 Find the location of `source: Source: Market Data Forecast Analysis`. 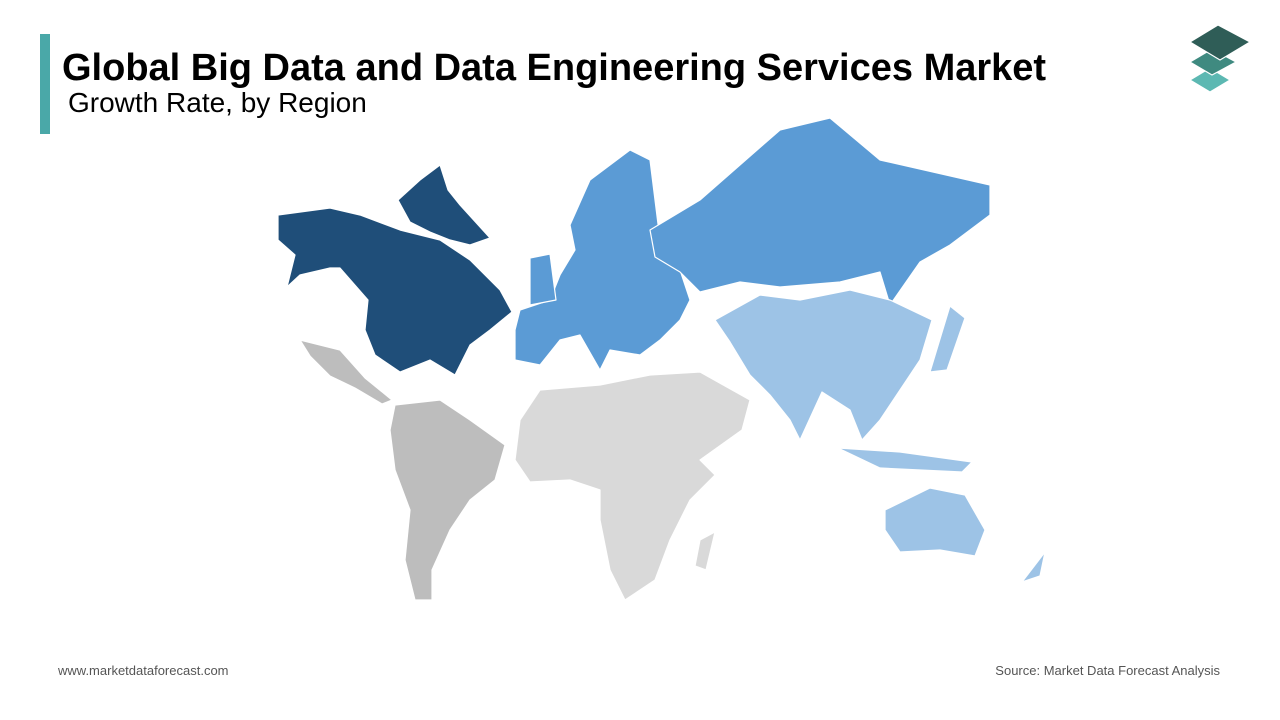

source: Source: Market Data Forecast Analysis is located at coordinates (1107, 670).